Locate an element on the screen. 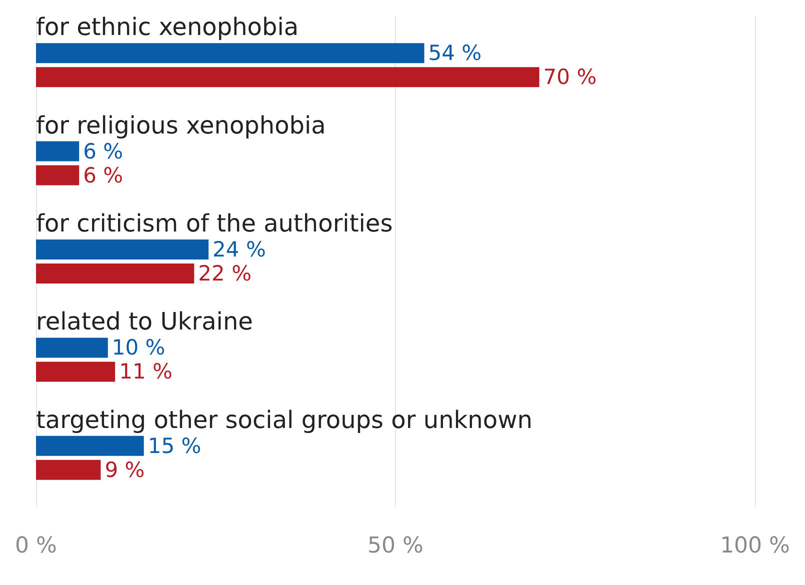 This screenshot has height=585, width=805. data-label: 10 % is located at coordinates (139, 348).